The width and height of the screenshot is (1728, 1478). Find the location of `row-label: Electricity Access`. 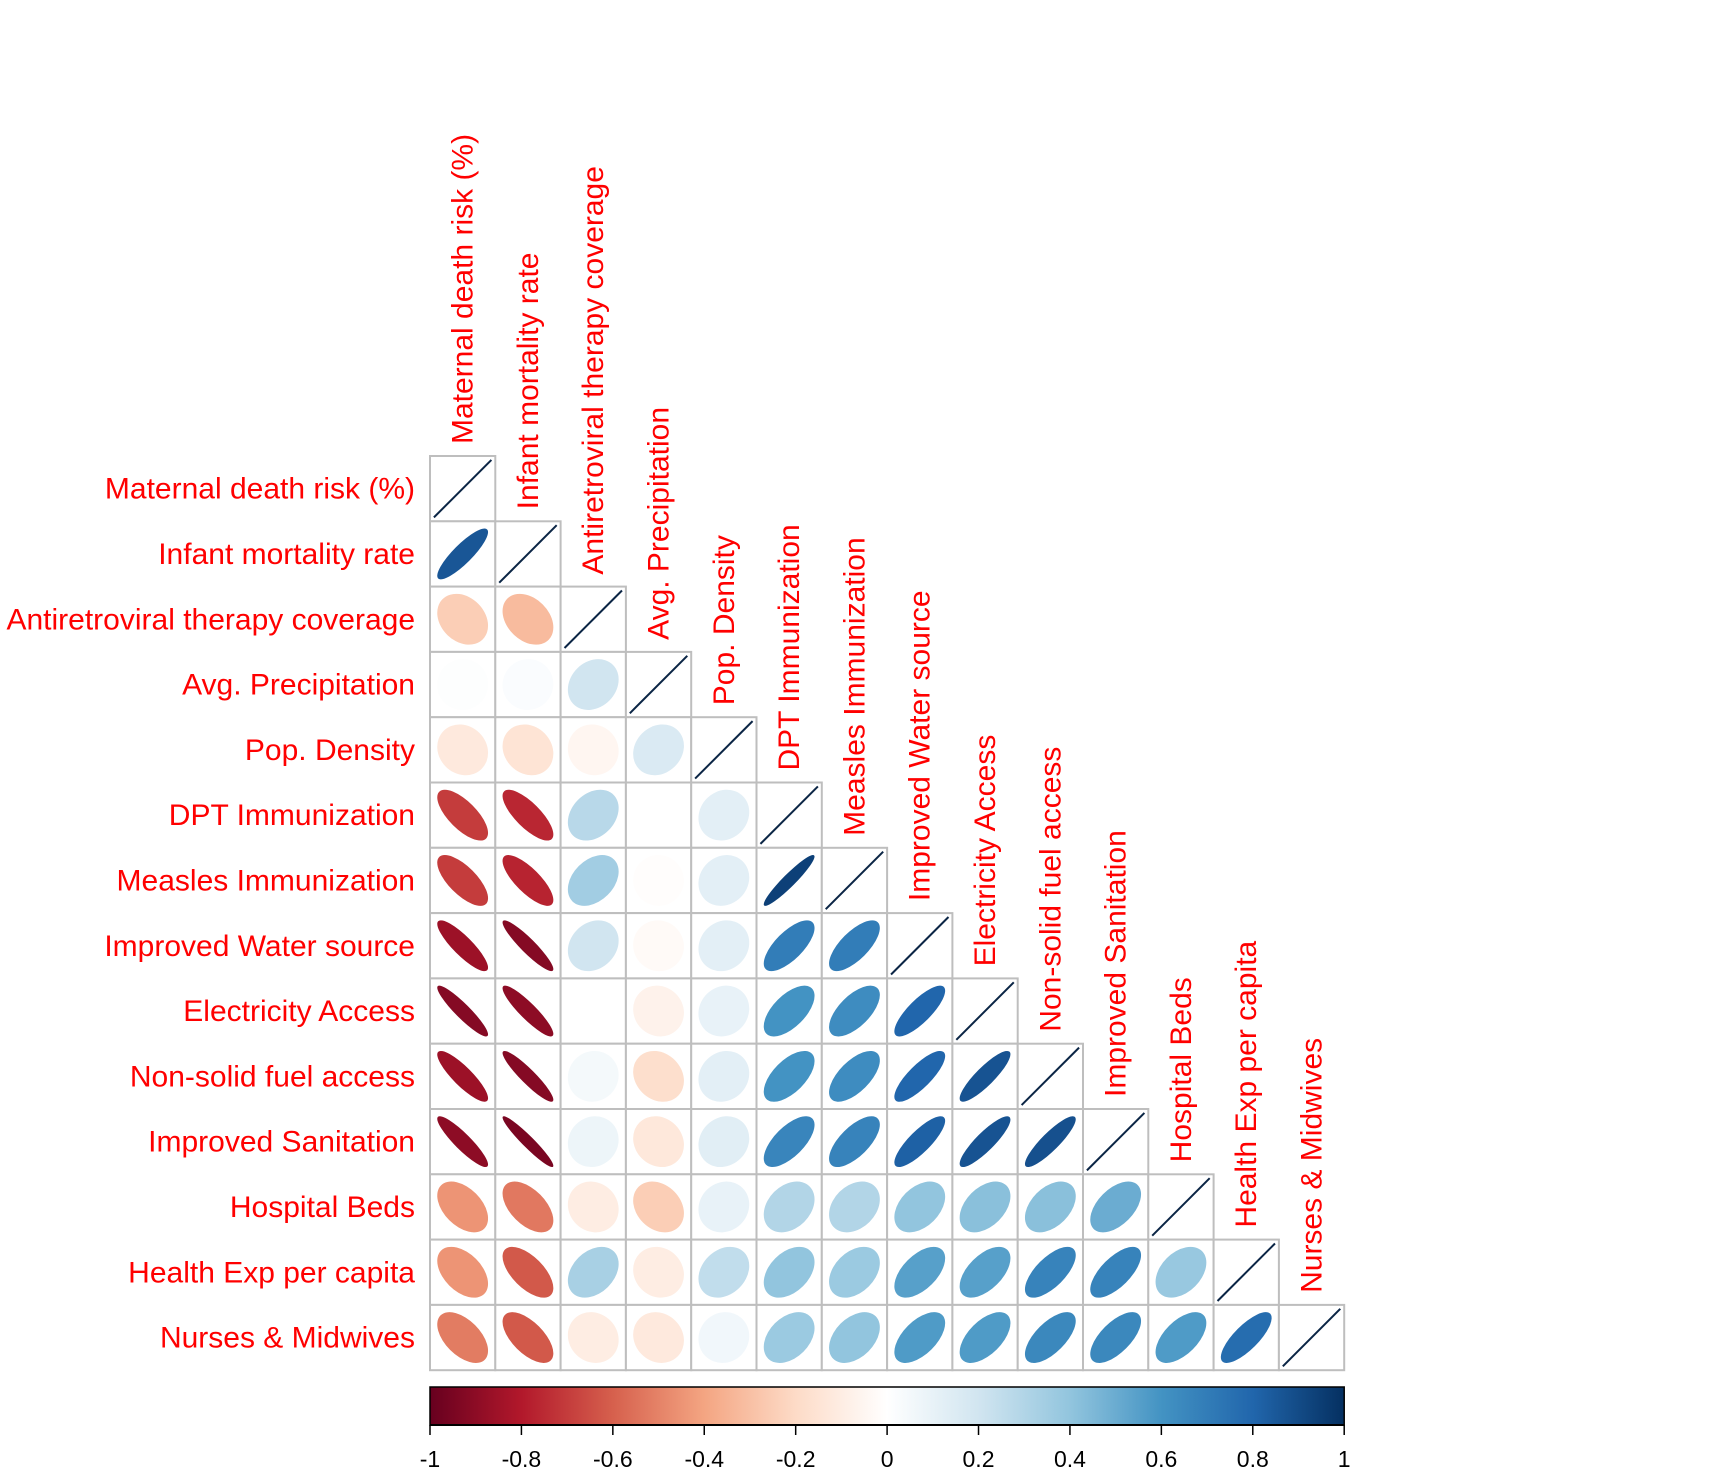

row-label: Electricity Access is located at coordinates (299, 1011).